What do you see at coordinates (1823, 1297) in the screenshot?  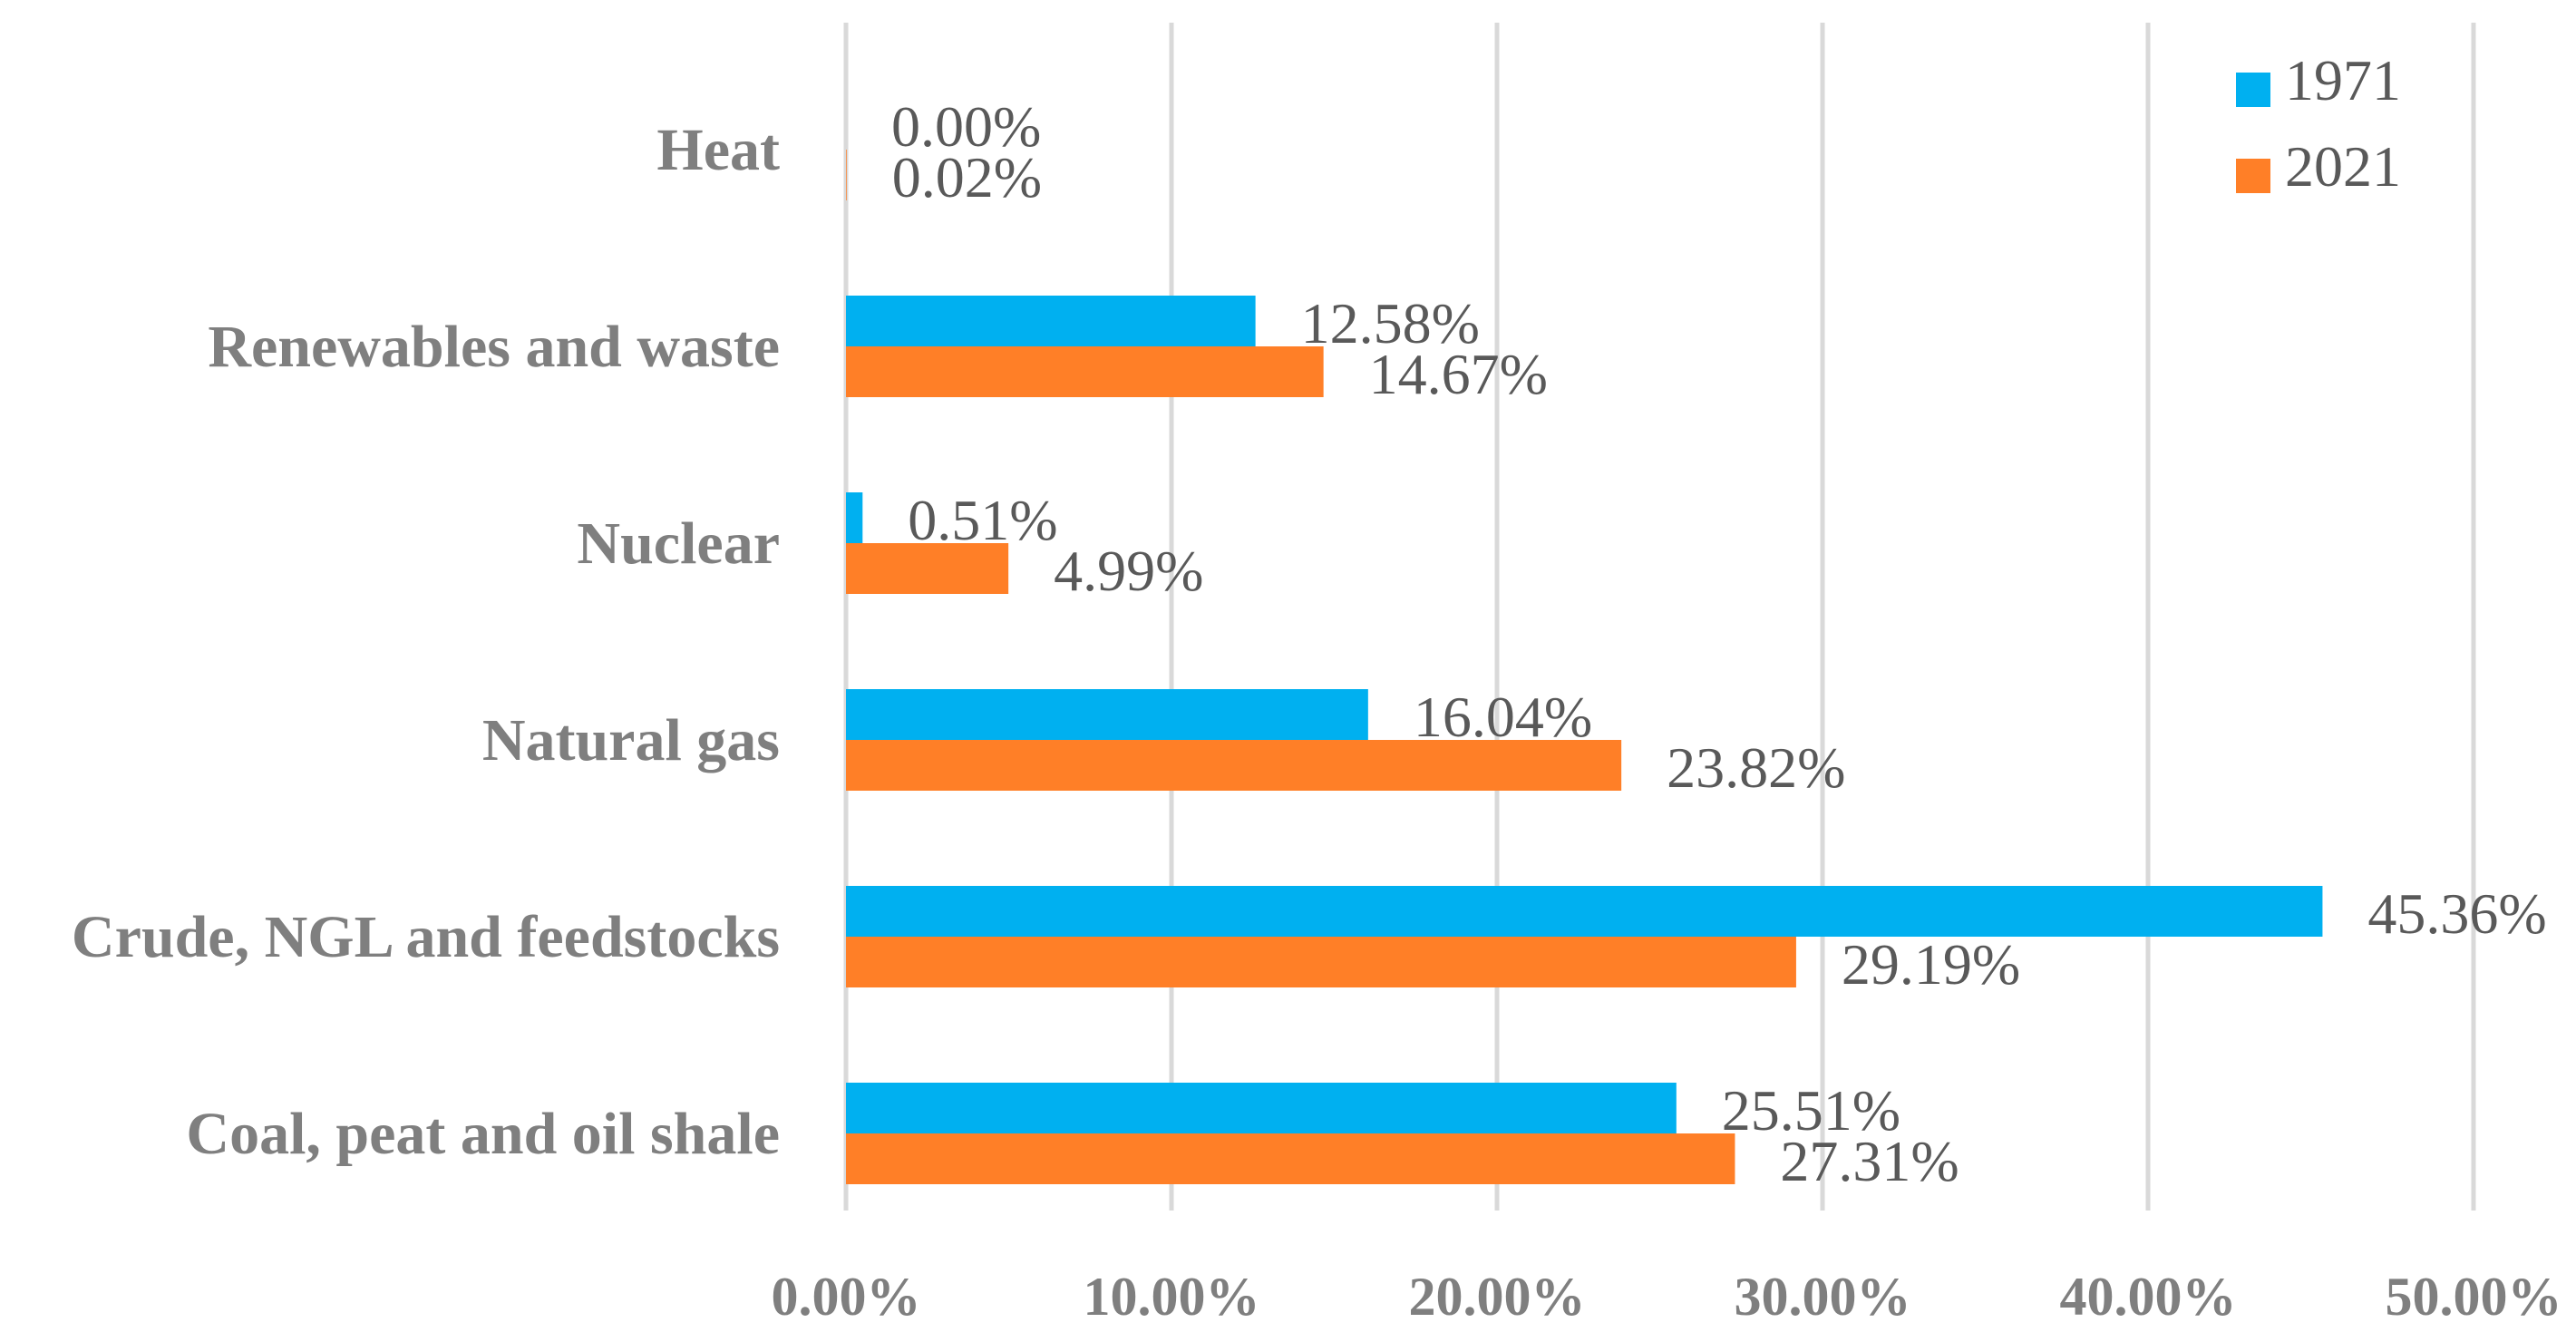 I see `x-tick-label: 30.00%` at bounding box center [1823, 1297].